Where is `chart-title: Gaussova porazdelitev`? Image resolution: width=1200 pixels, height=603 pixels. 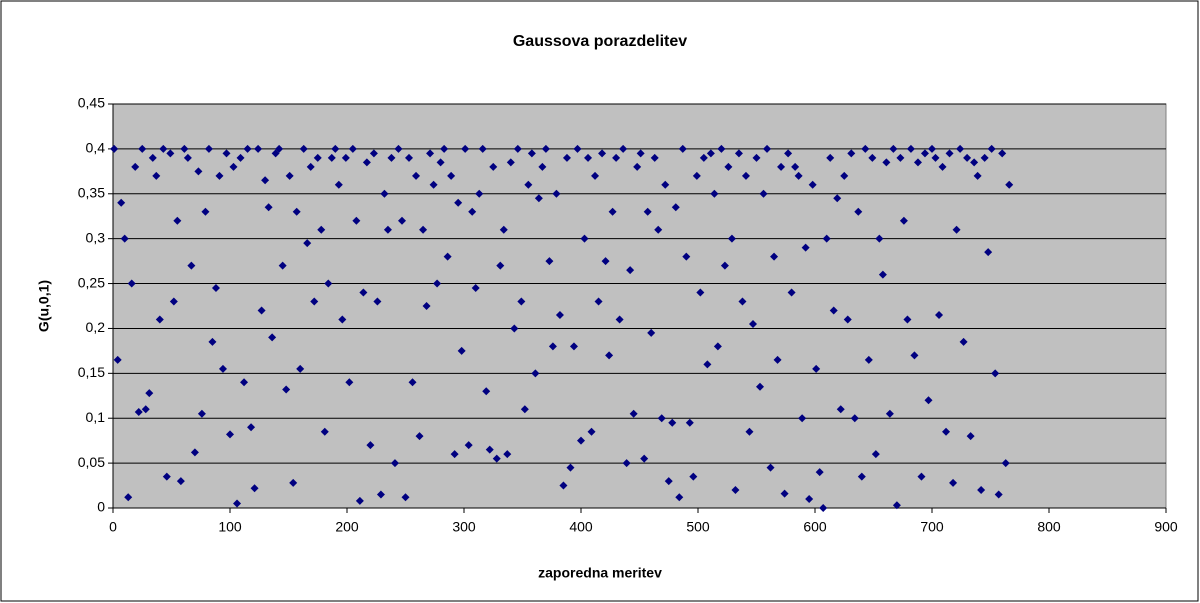 chart-title: Gaussova porazdelitev is located at coordinates (600, 41).